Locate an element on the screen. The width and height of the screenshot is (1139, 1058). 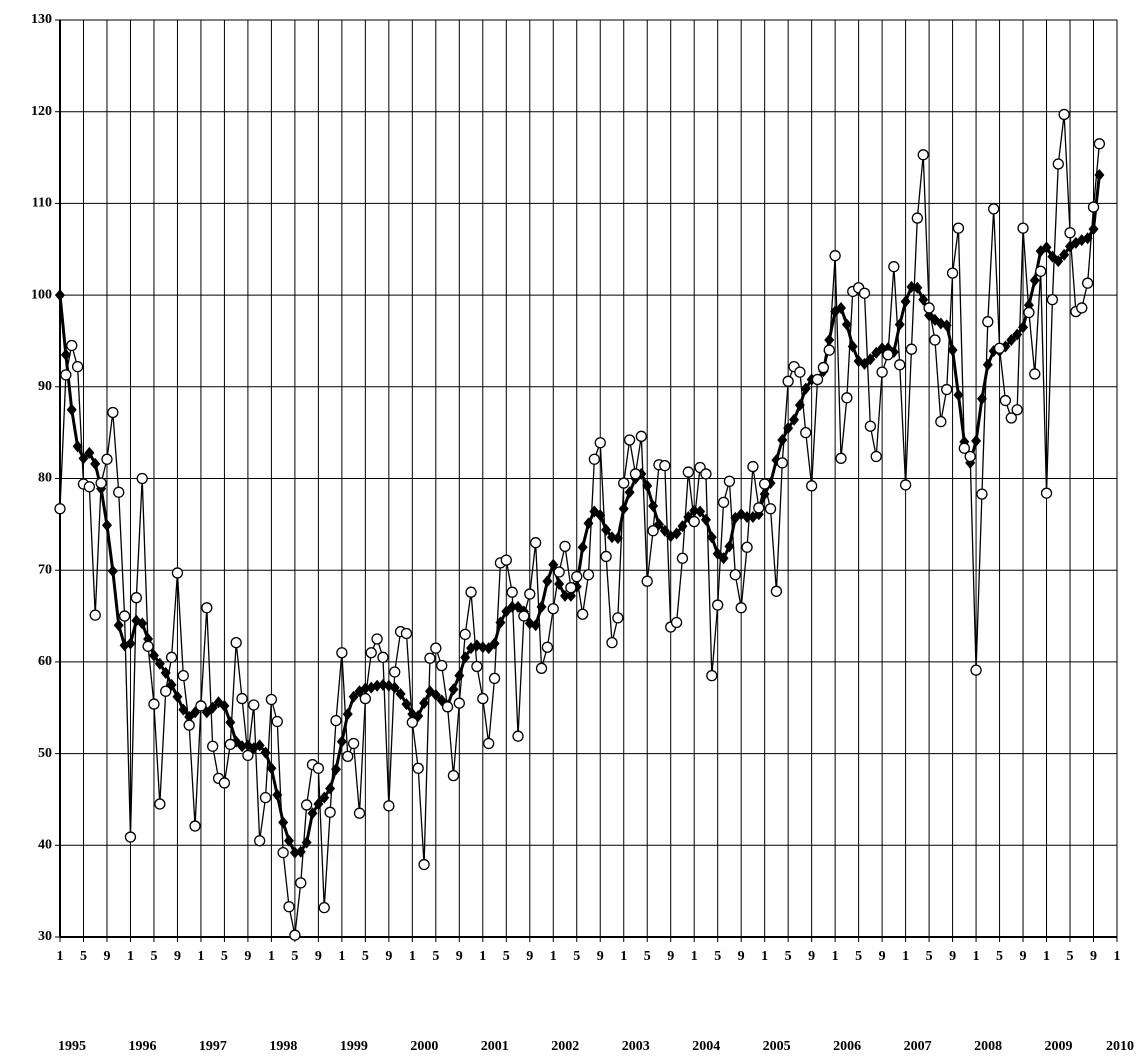
year-label: 2009 is located at coordinates (1059, 1046).